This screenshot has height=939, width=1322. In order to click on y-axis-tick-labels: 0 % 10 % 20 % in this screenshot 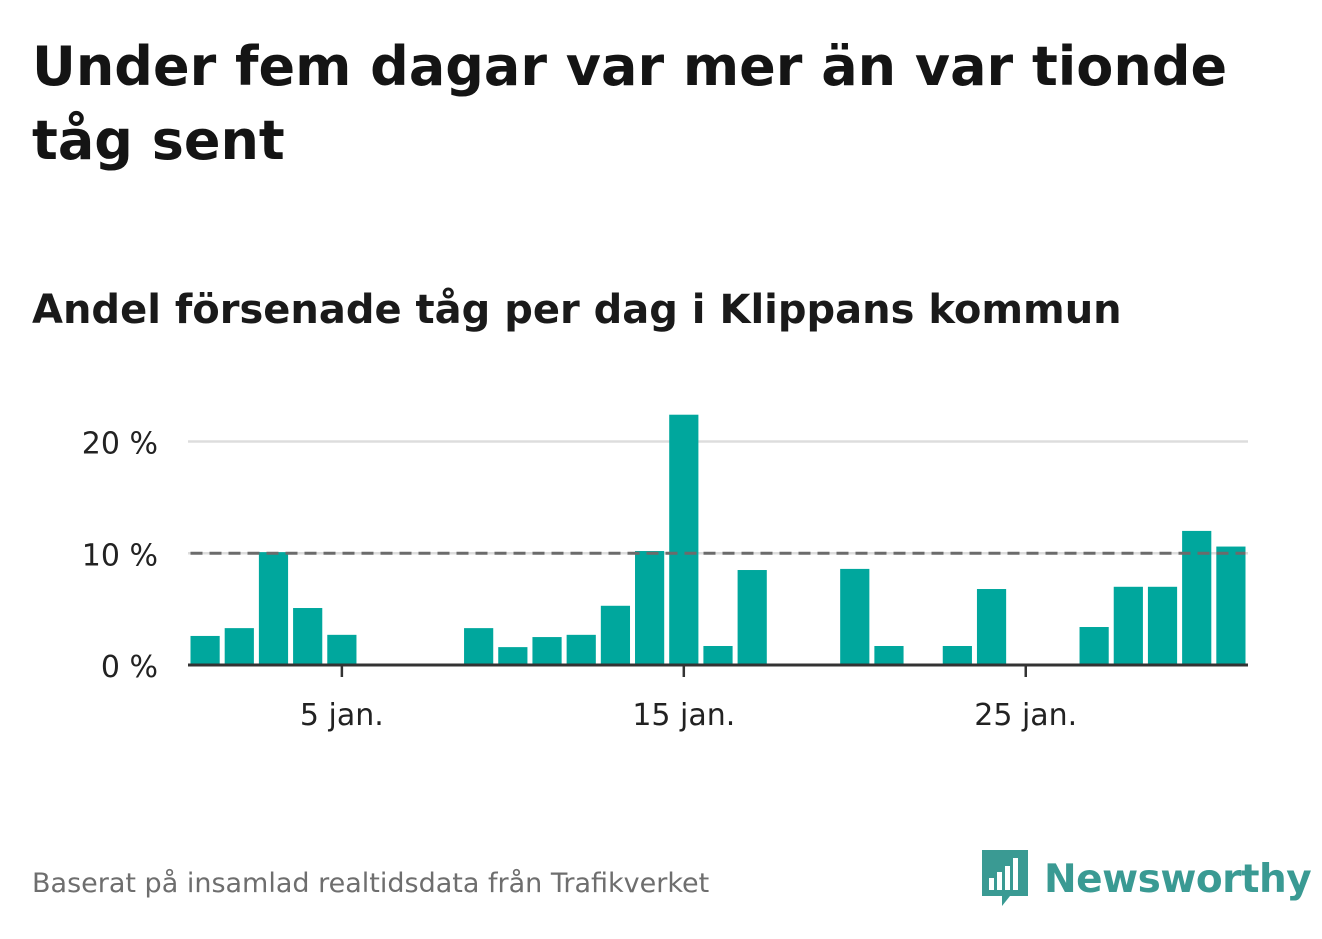, I will do `click(120, 556)`.